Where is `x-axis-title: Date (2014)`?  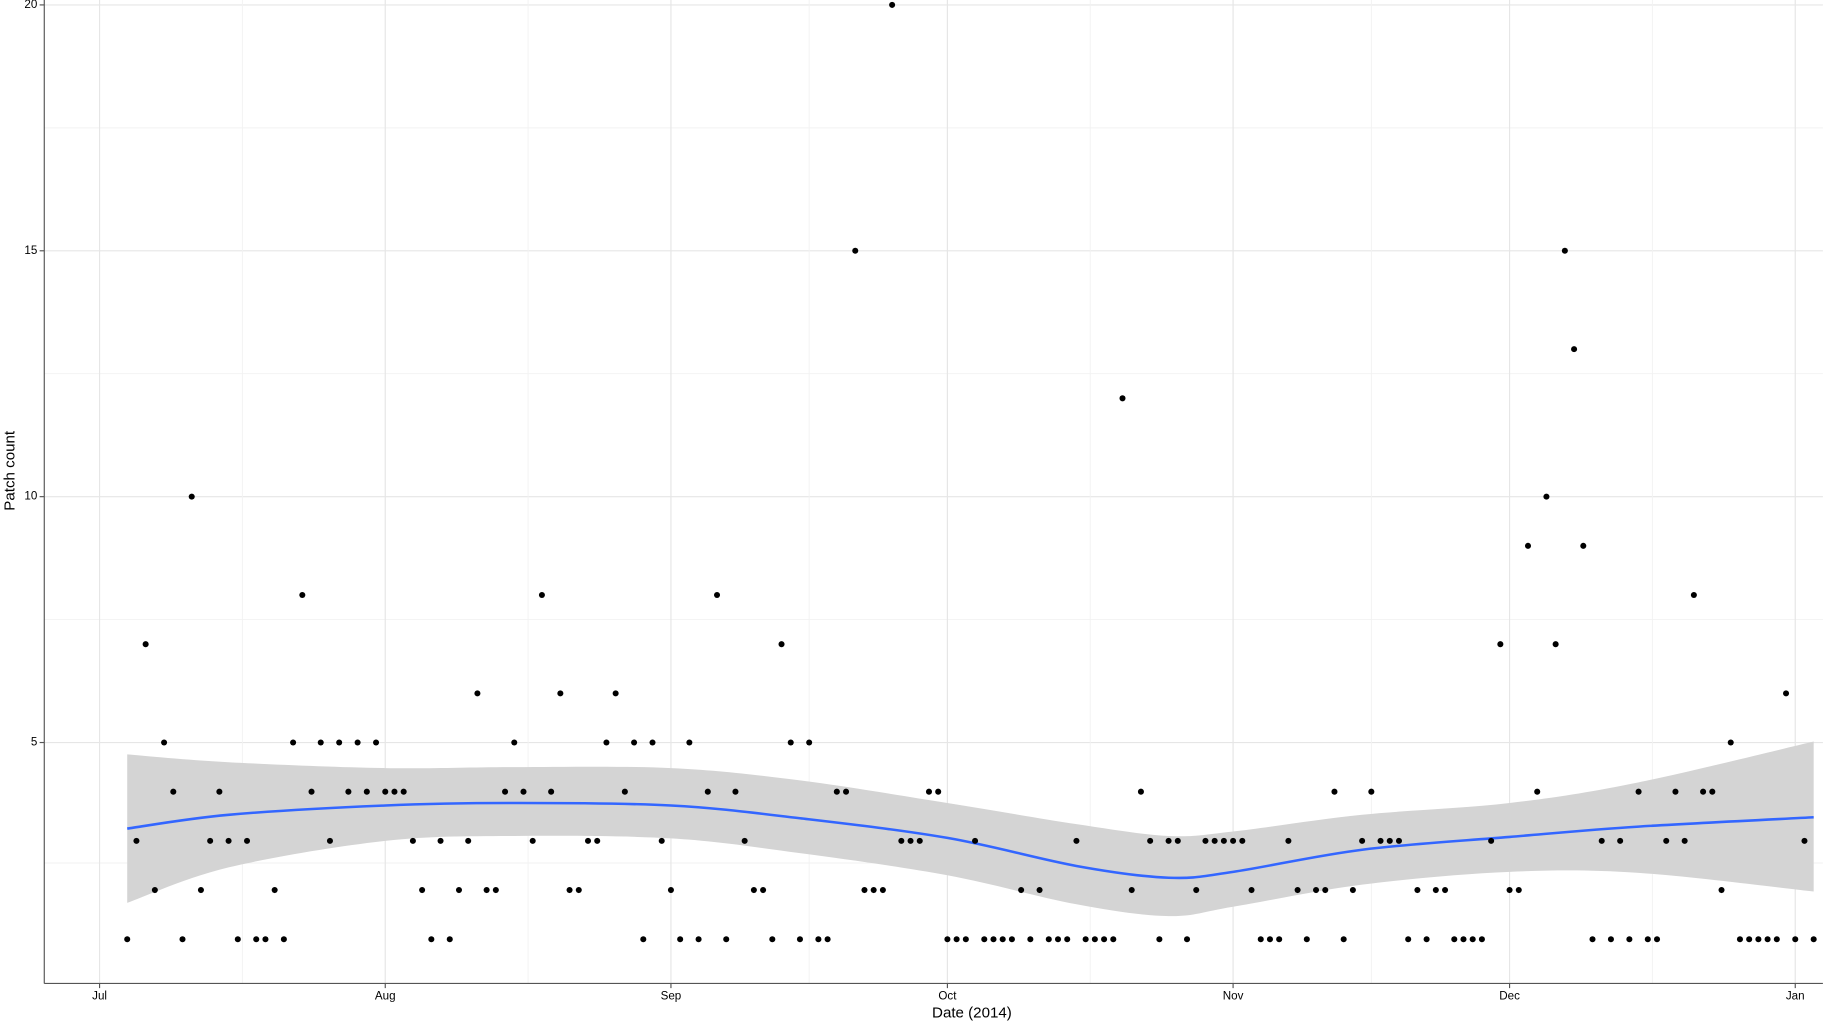 x-axis-title: Date (2014) is located at coordinates (972, 1013).